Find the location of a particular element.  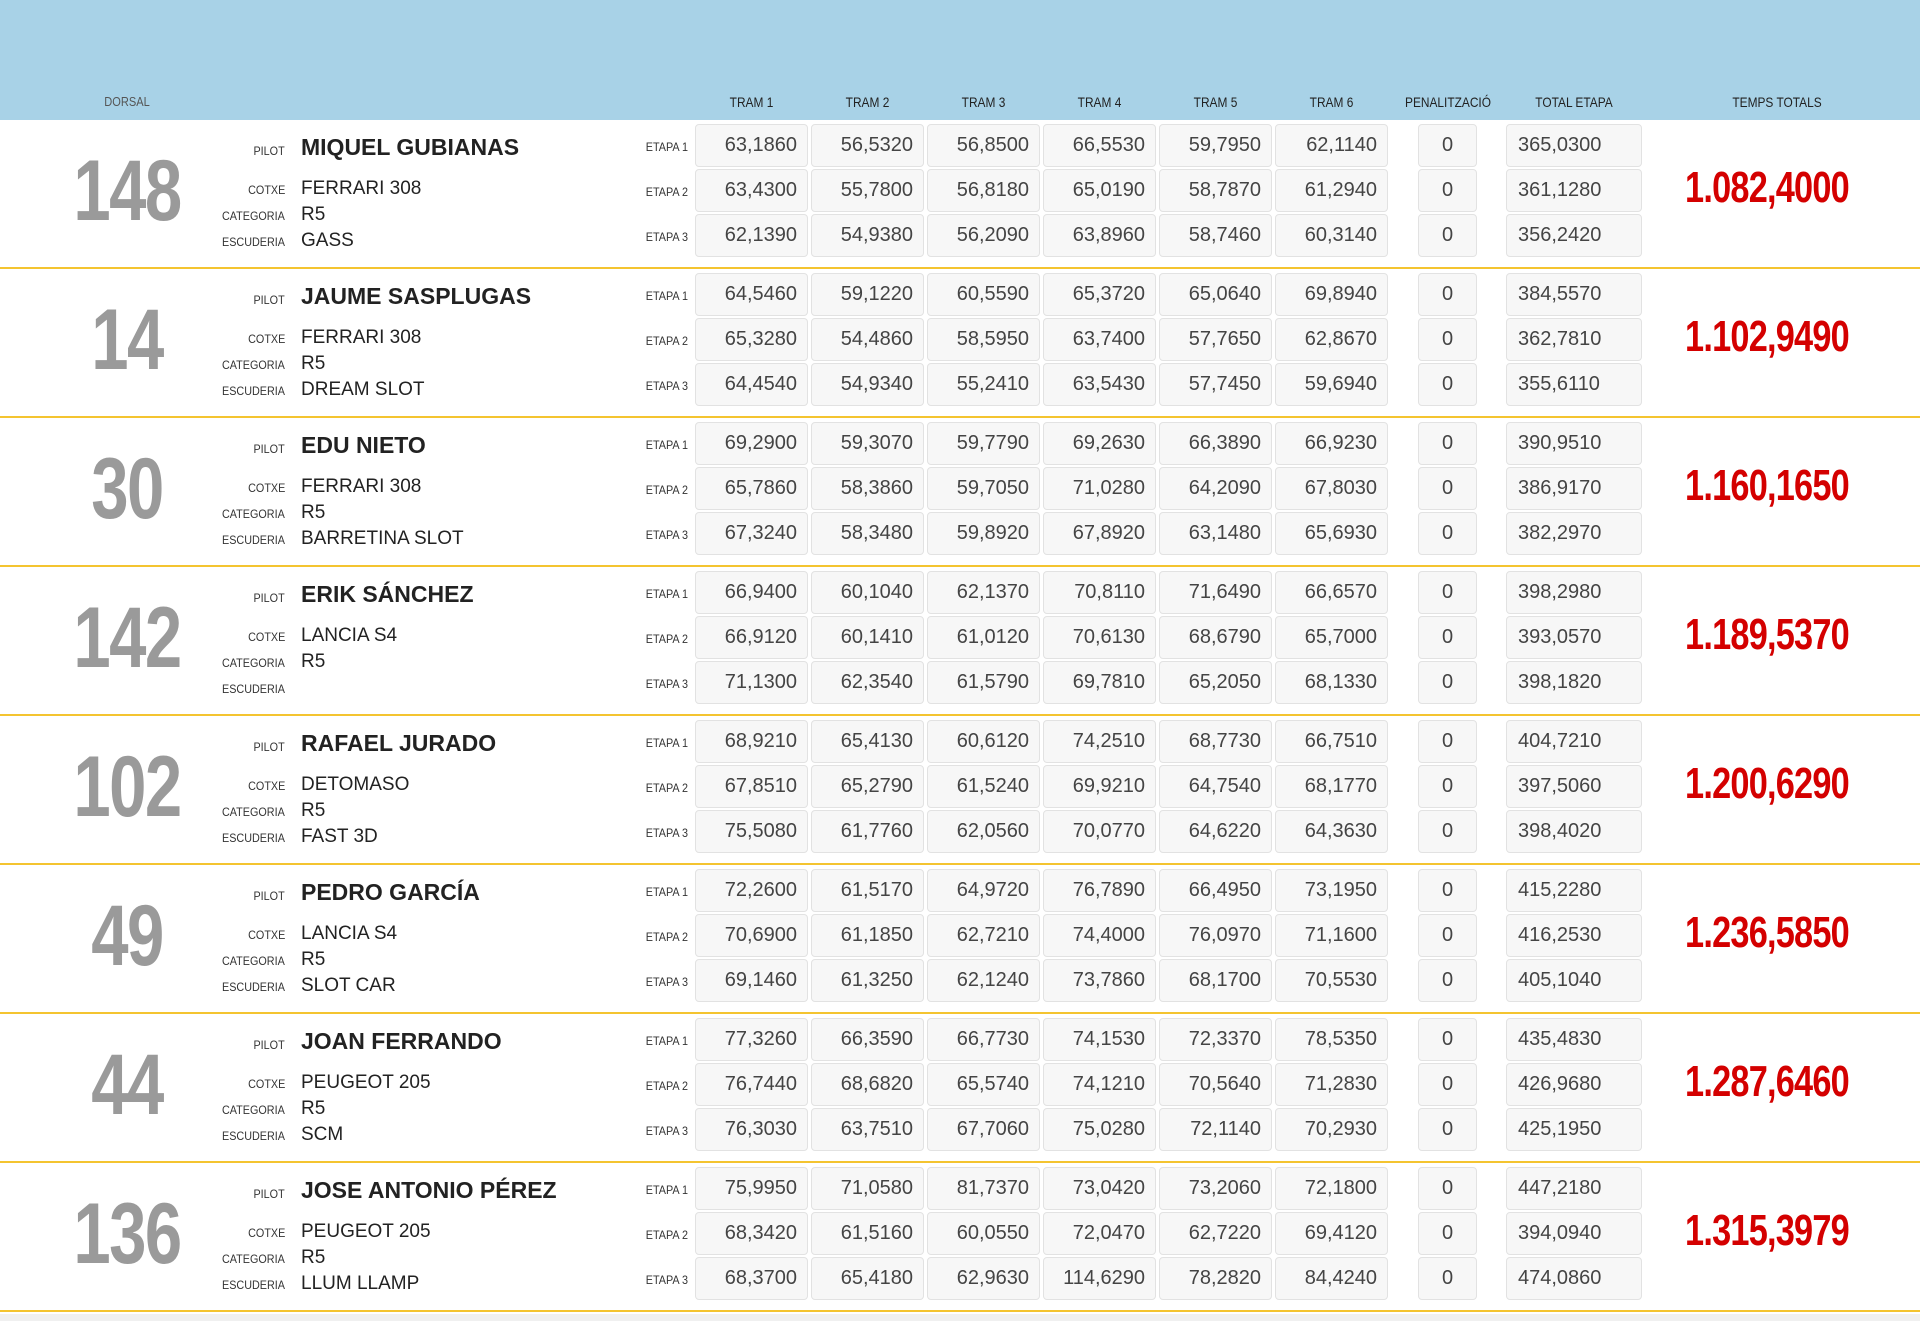

temps-totals-value: 1.160,1650 is located at coordinates (1767, 485).